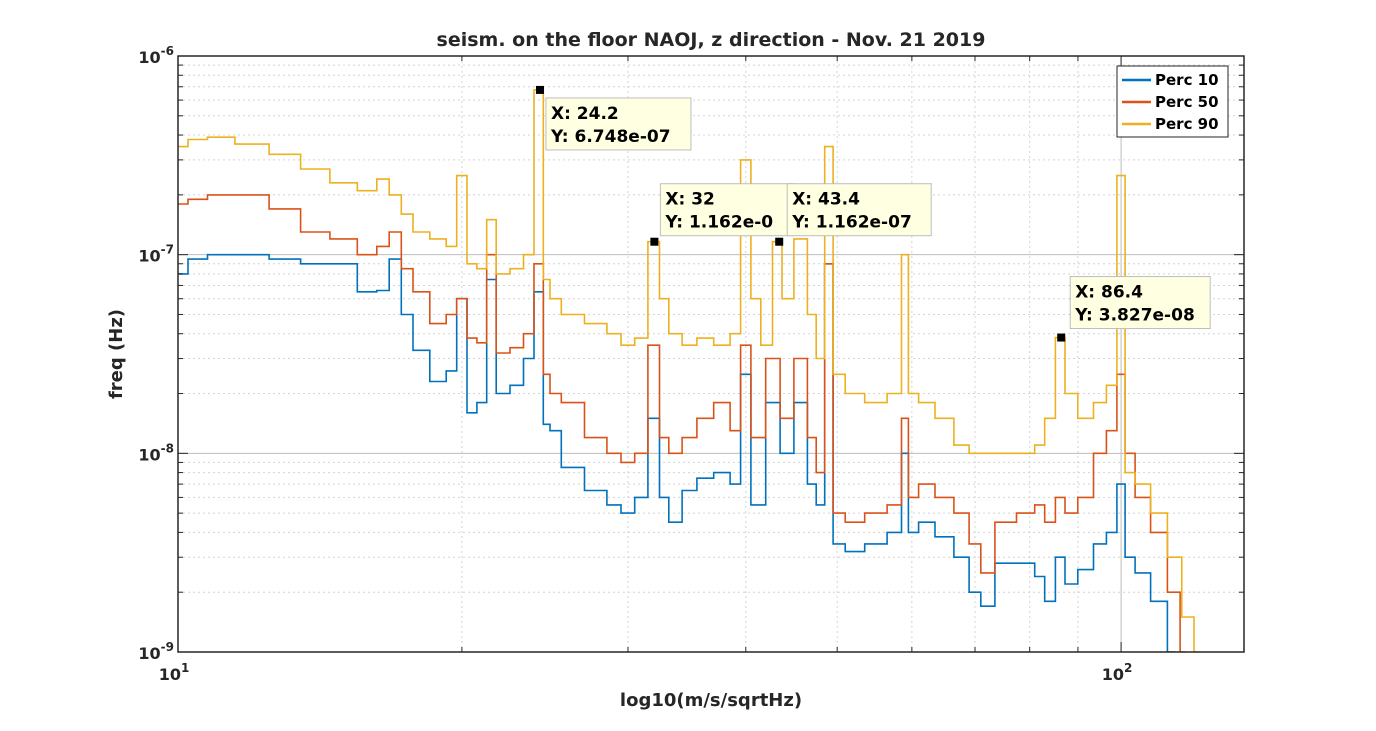 The height and width of the screenshot is (731, 1376). What do you see at coordinates (689, 200) in the screenshot?
I see `datatip-x-label: X: 32` at bounding box center [689, 200].